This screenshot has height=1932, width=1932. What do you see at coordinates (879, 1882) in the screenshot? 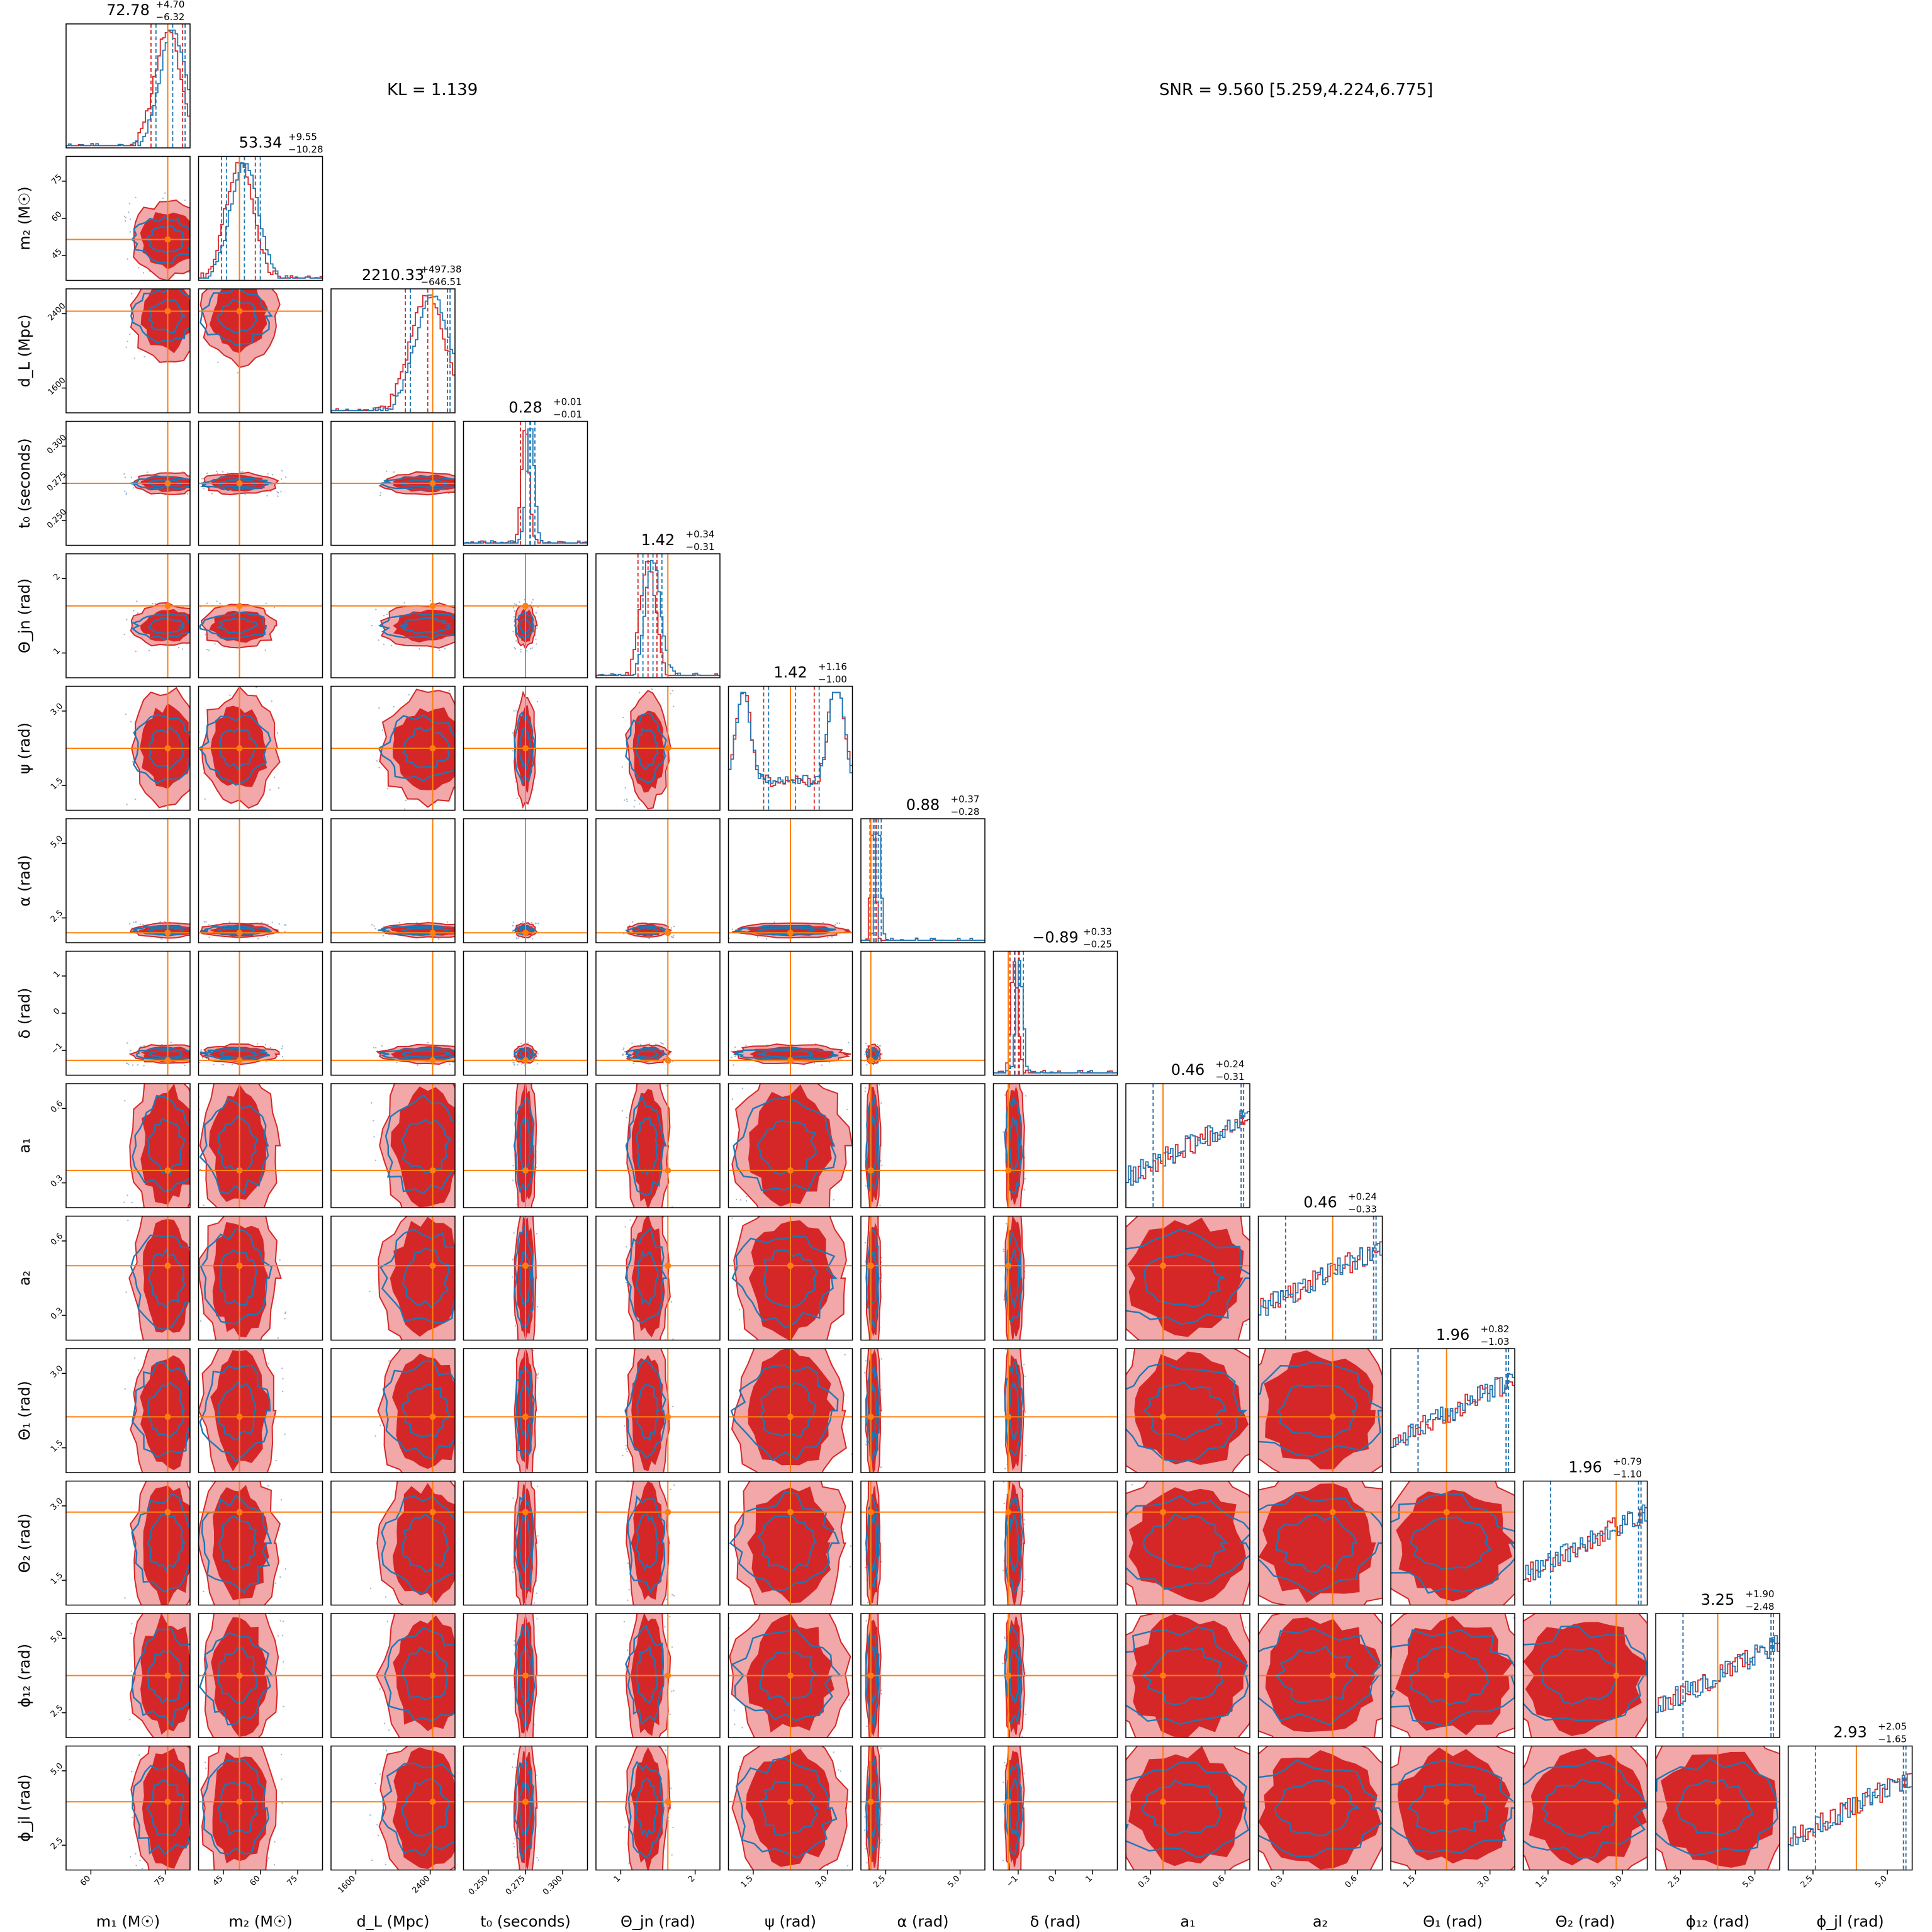
I see `x-tick-label: 2.5` at bounding box center [879, 1882].